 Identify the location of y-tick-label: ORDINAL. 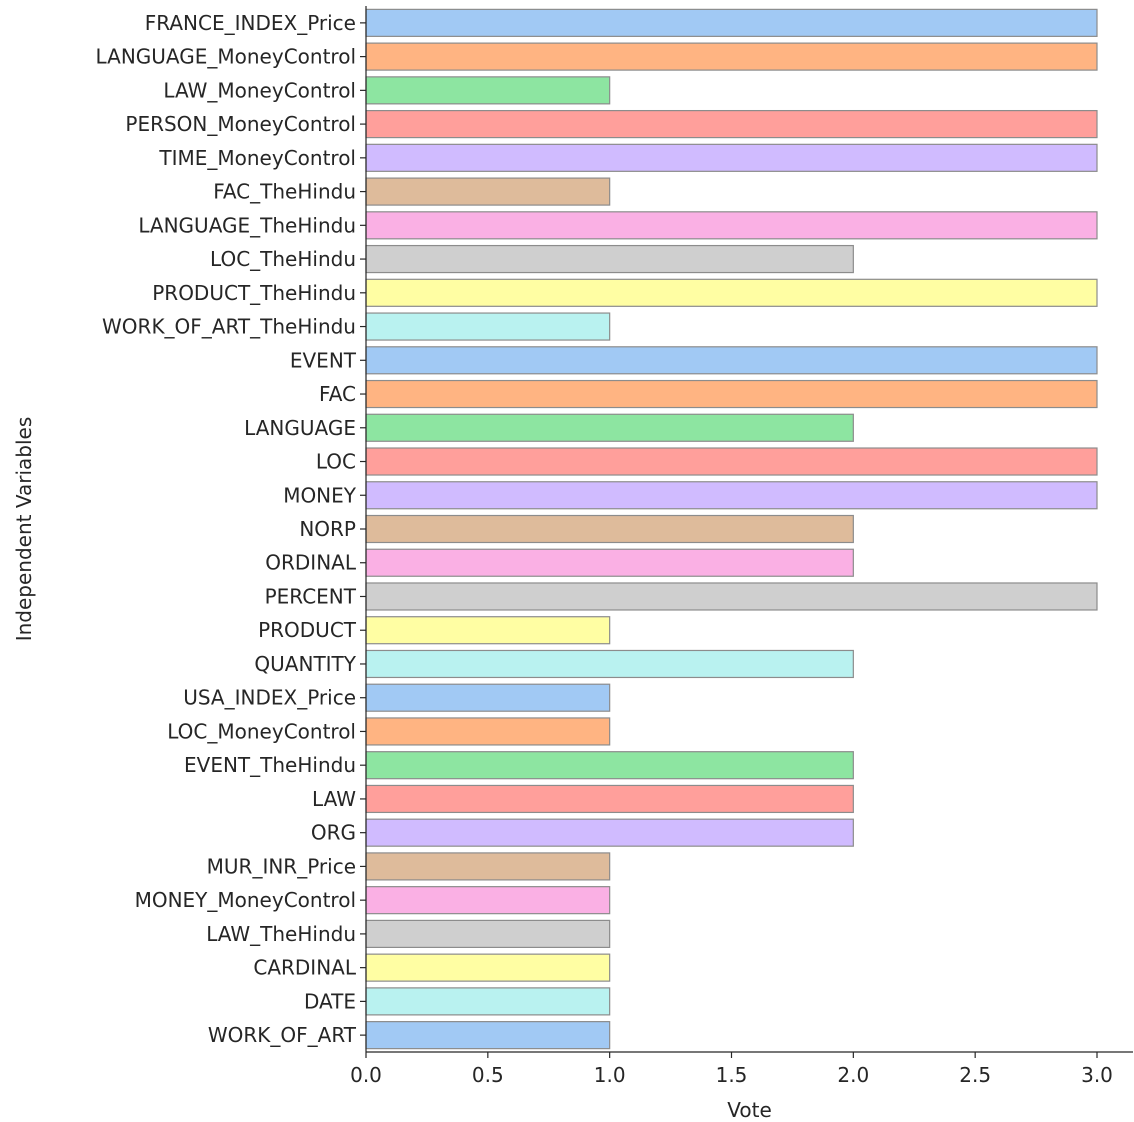
(311, 563).